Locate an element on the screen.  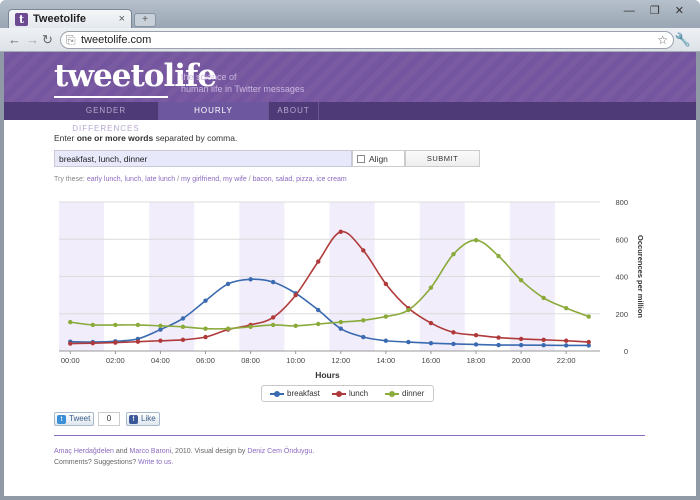
tagline-line-1: the science of is located at coordinates (209, 77).